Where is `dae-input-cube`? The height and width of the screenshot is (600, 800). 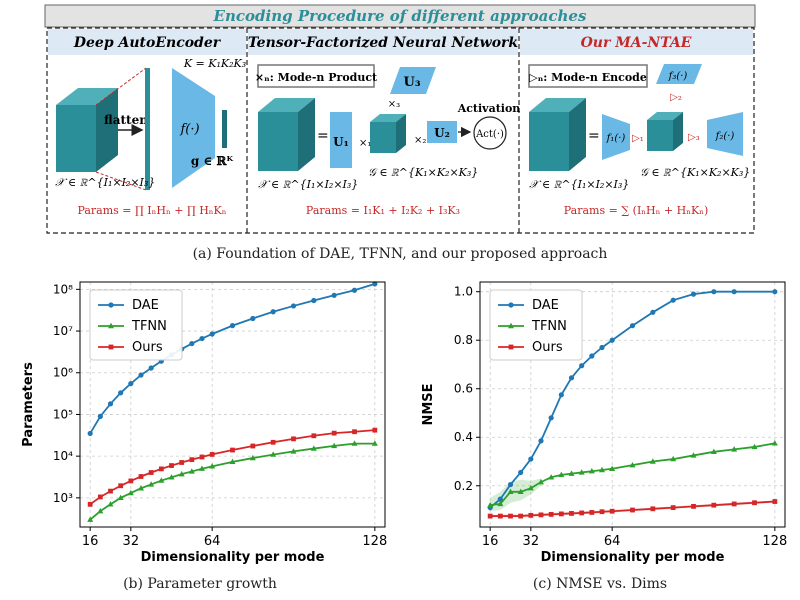
dae-input-cube is located at coordinates (87, 130).